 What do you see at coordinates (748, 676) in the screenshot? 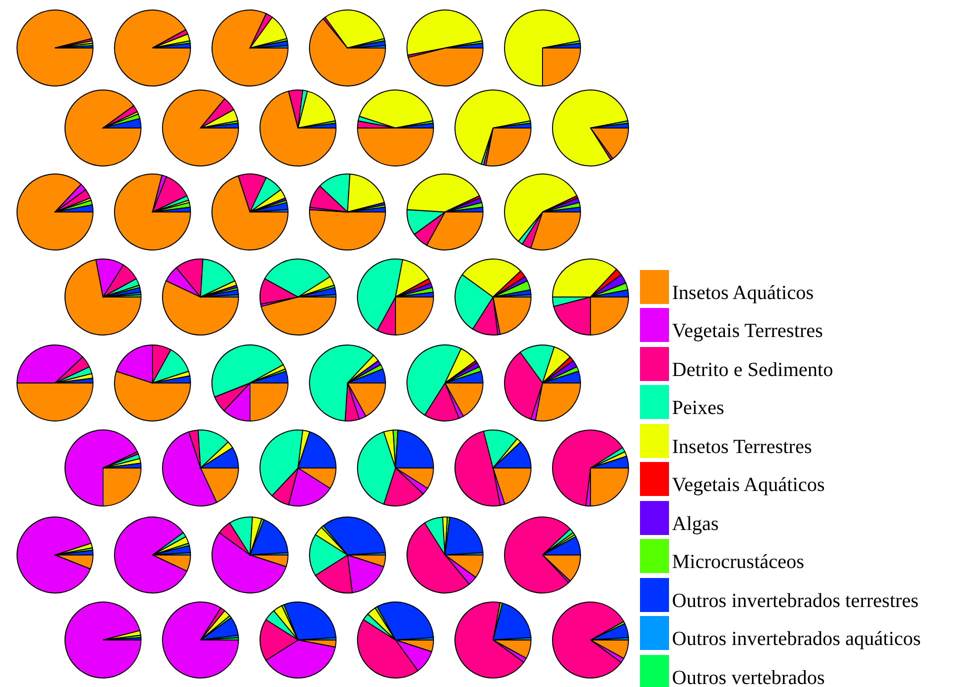
I see `legend-label: Outros vertebrados` at bounding box center [748, 676].